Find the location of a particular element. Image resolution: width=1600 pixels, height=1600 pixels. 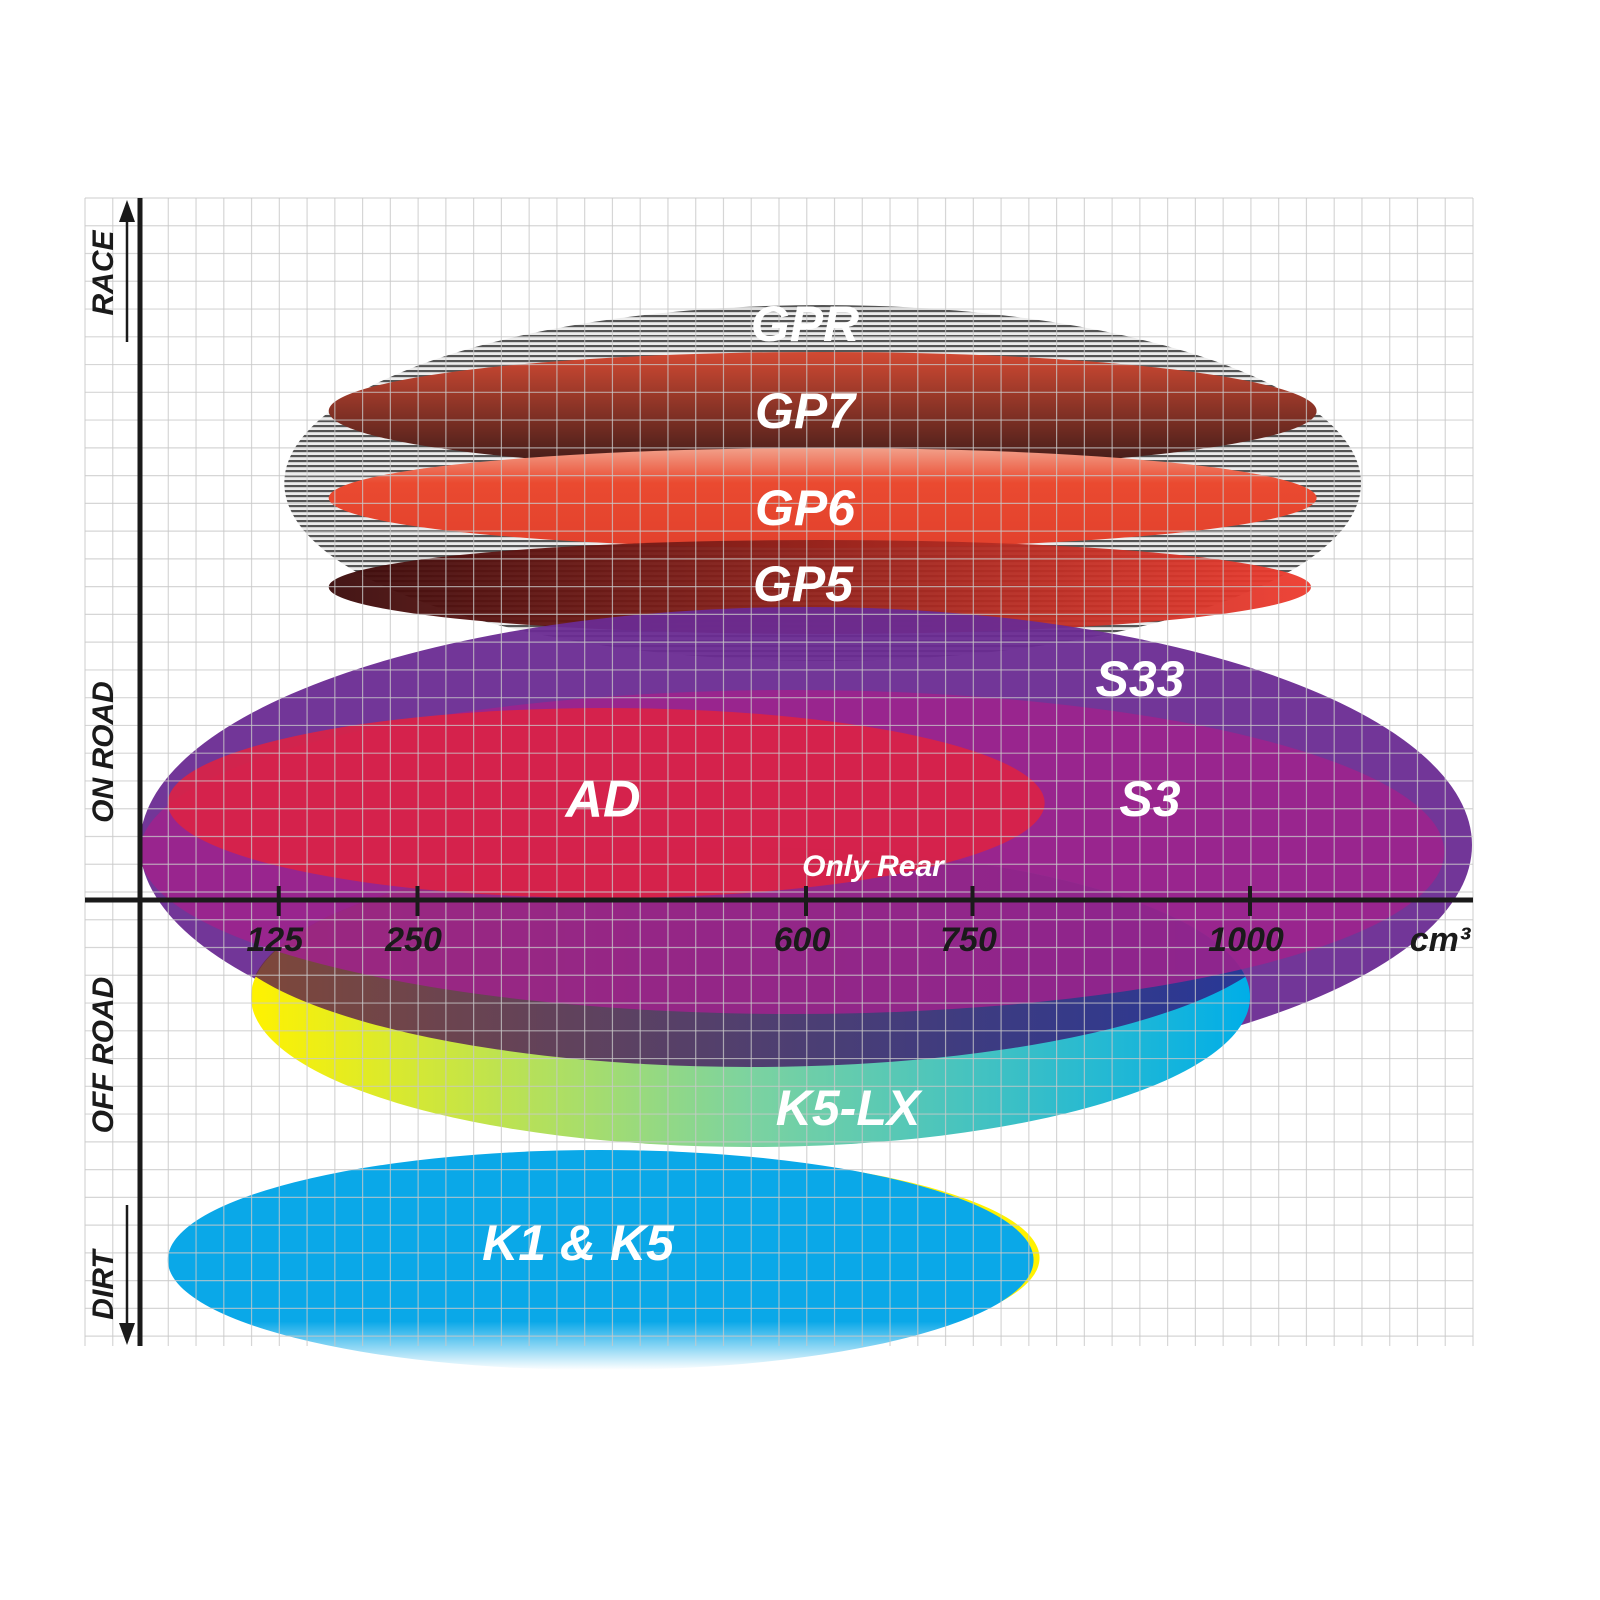

series-label-s33: S33 is located at coordinates (1140, 679).